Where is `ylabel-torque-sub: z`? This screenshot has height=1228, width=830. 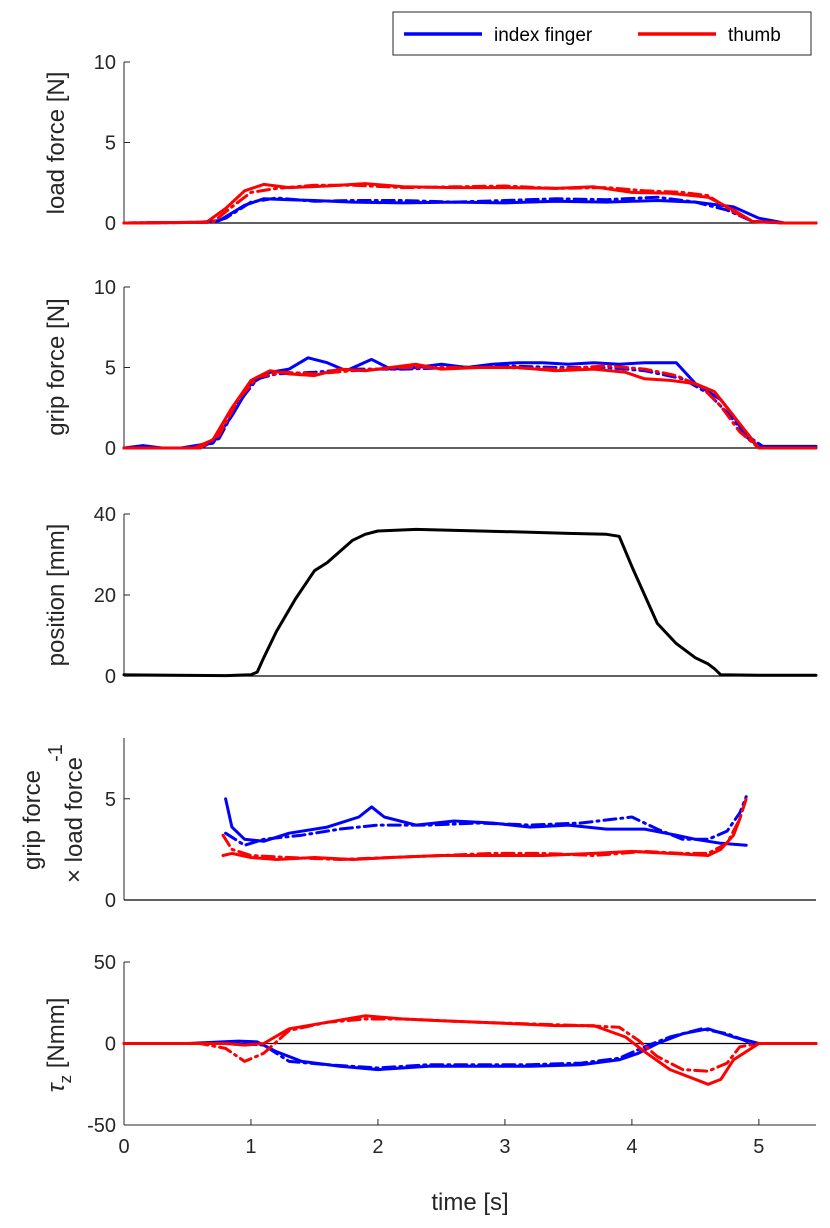 ylabel-torque-sub: z is located at coordinates (65, 1079).